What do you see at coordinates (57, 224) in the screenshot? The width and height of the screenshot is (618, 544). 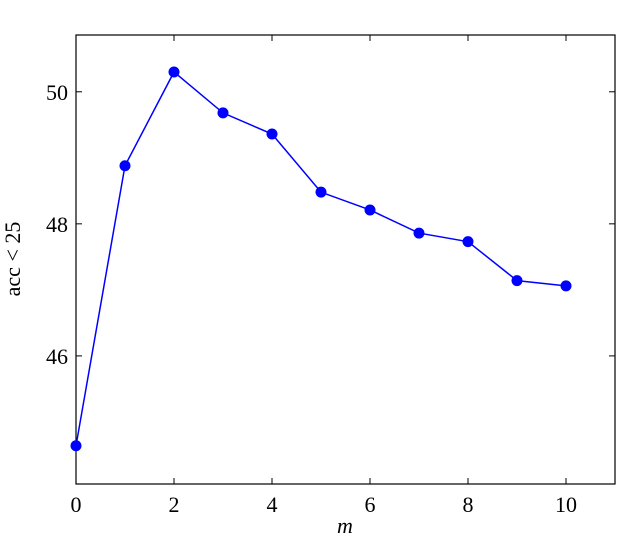 I see `y-tick-label: 48` at bounding box center [57, 224].